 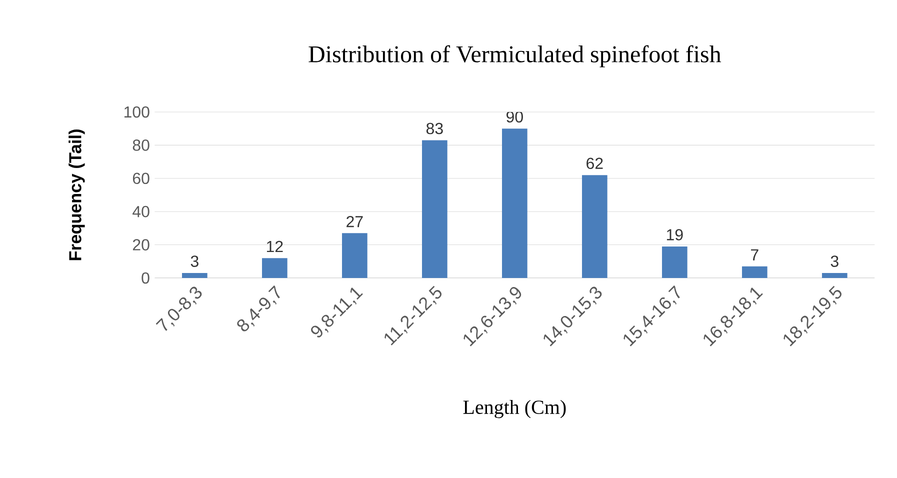 What do you see at coordinates (754, 254) in the screenshot?
I see `data-label: 7` at bounding box center [754, 254].